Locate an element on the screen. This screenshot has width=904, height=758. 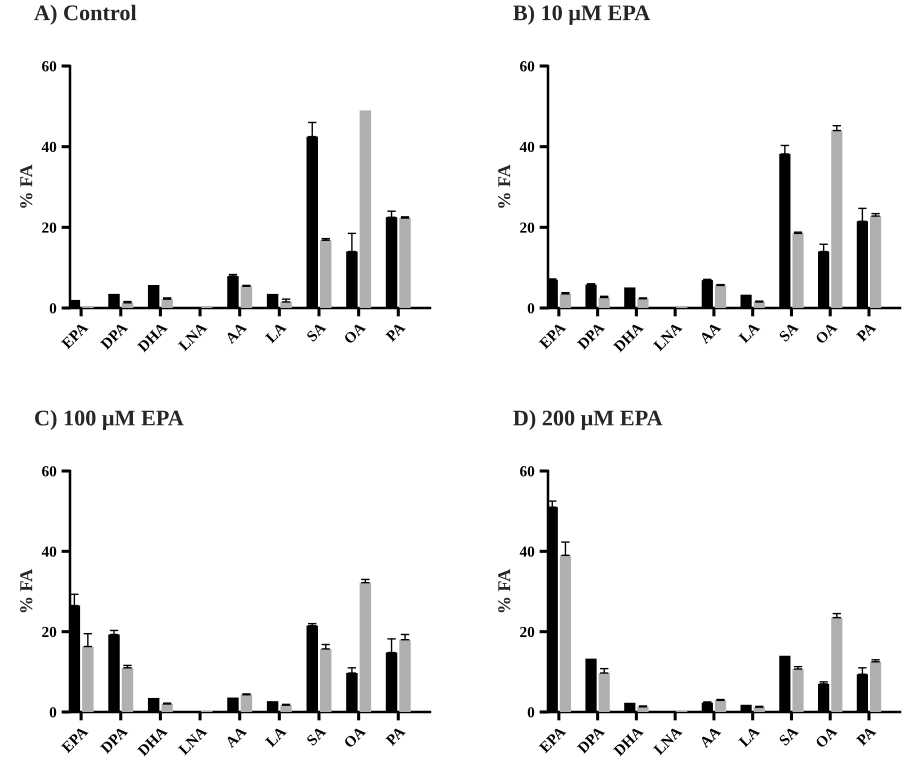
chart-title: C) 100 μM EPA is located at coordinates (109, 420).